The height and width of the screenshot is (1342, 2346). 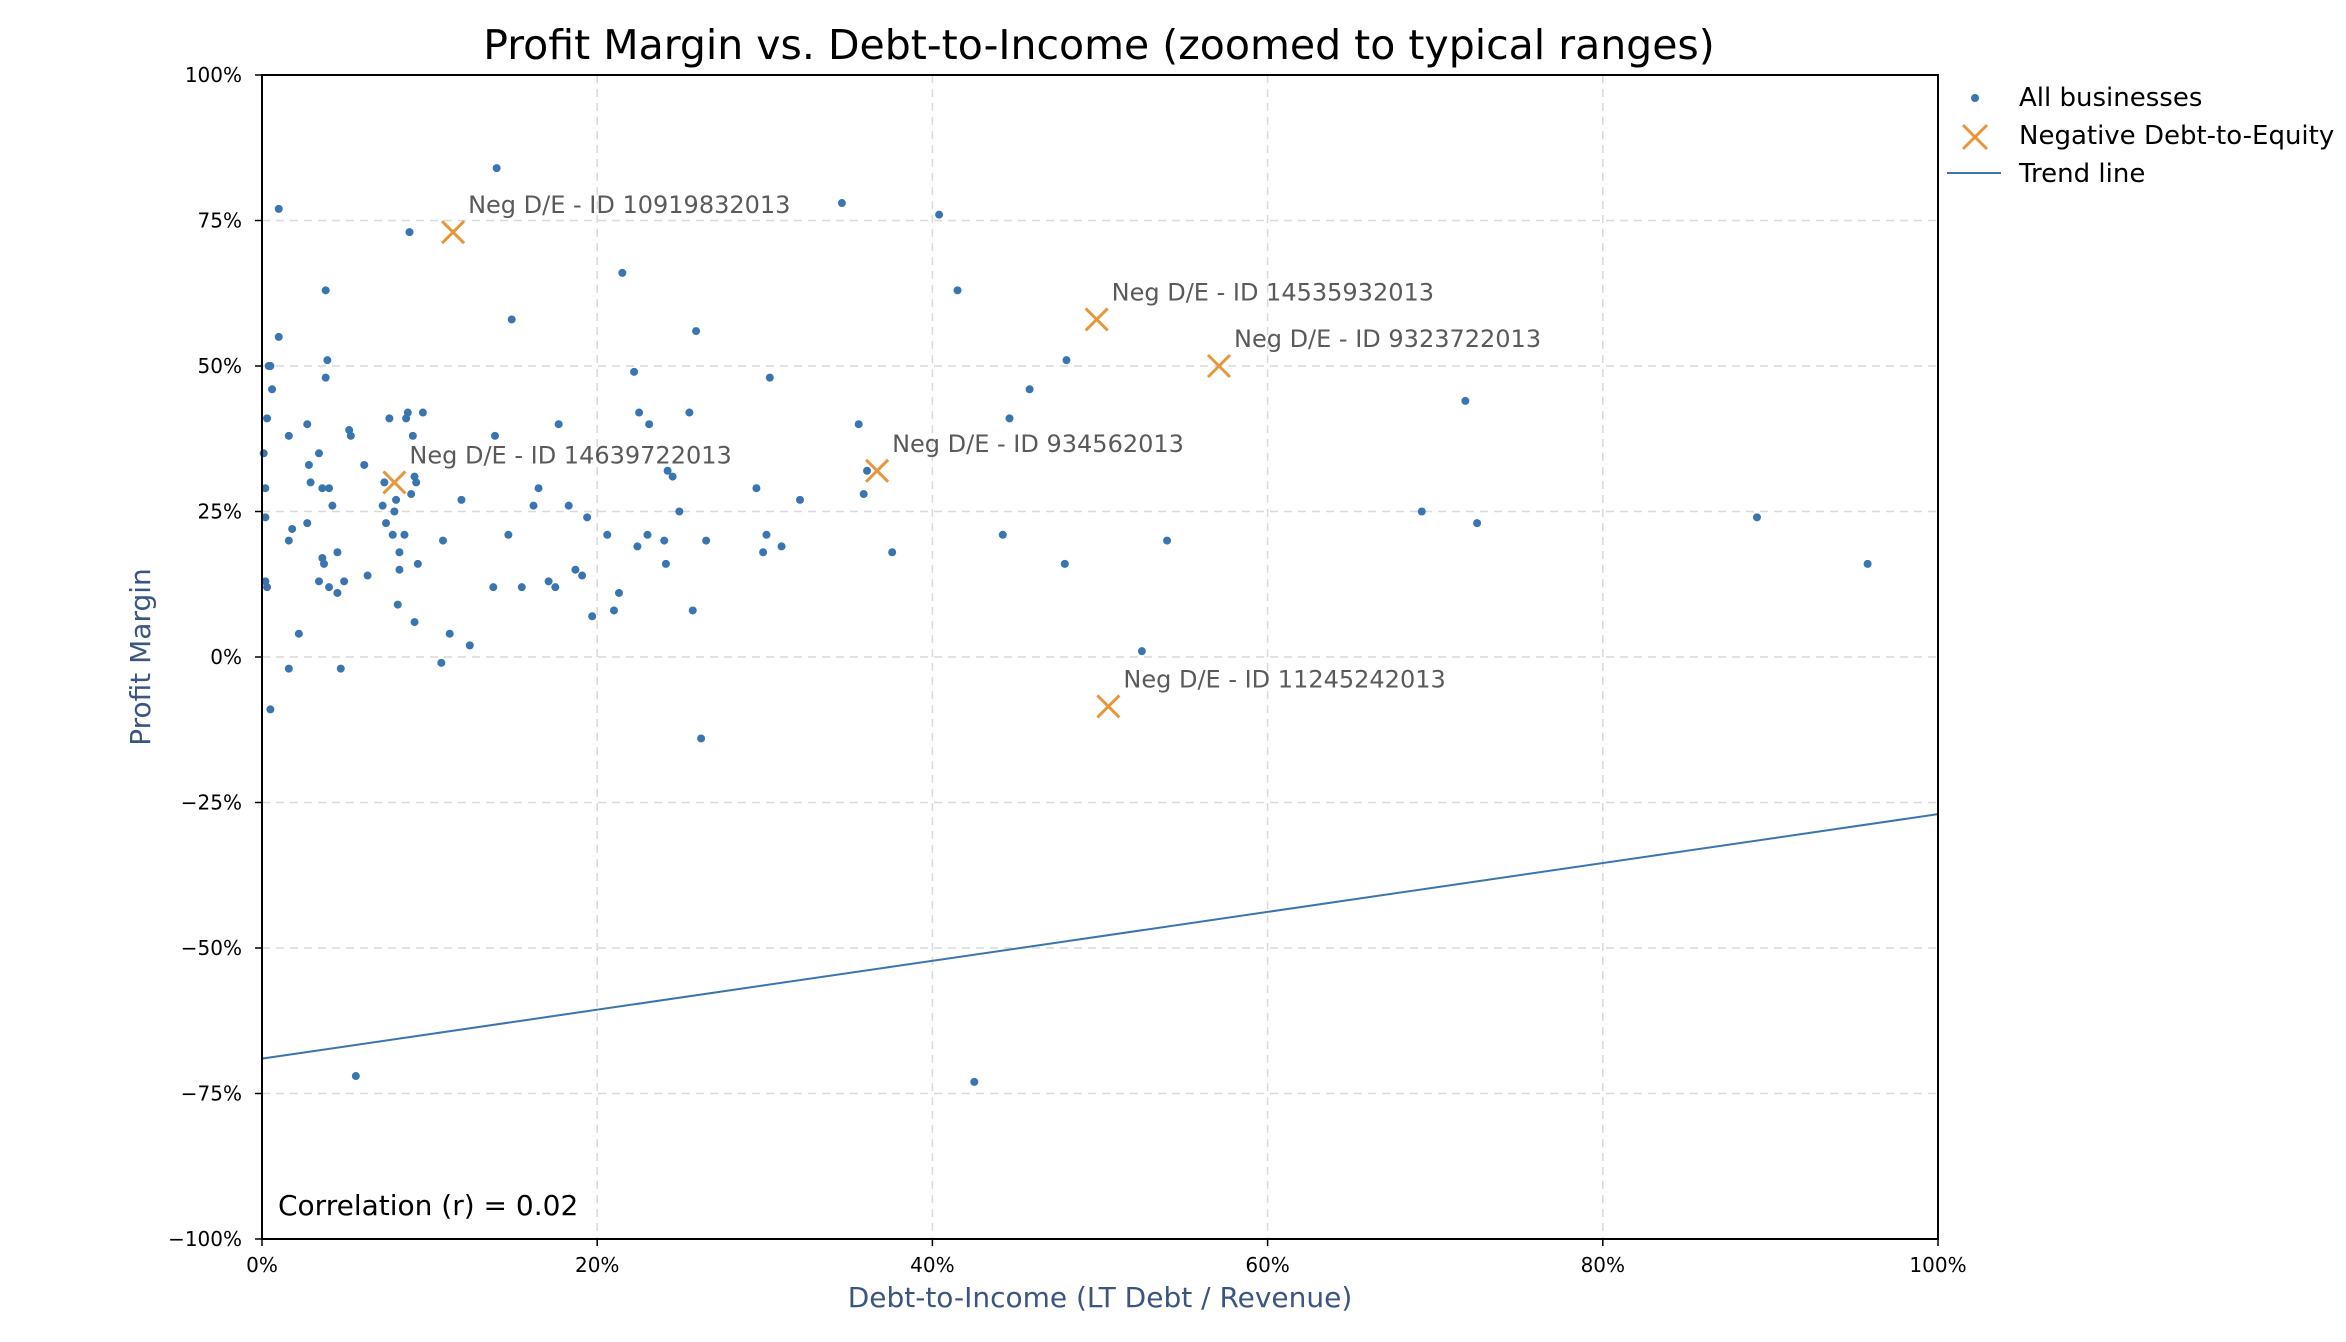 I want to click on y-tick-label: 25%, so click(x=220, y=512).